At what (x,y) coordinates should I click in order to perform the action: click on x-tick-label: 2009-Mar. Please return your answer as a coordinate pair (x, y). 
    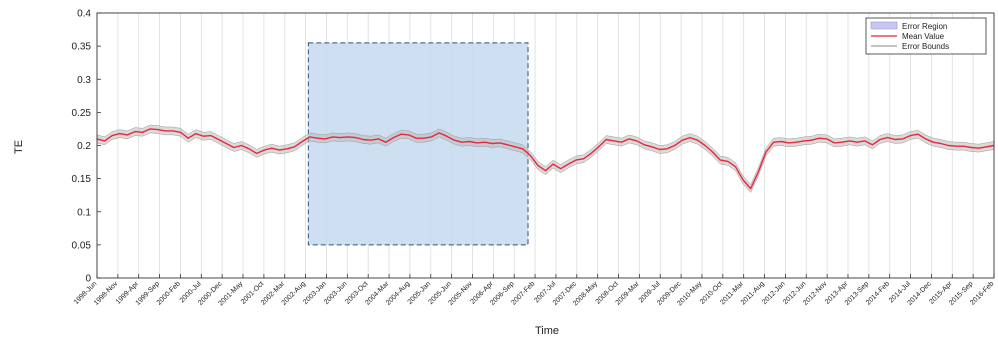
    Looking at the image, I should click on (628, 293).